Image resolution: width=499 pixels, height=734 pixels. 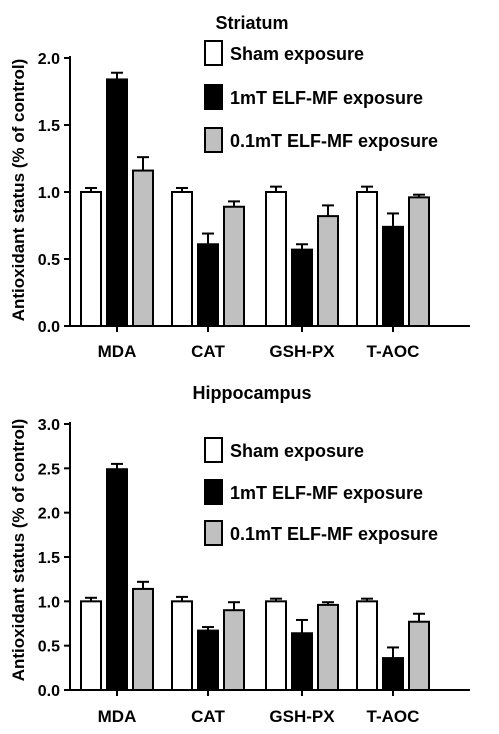 I want to click on chart-title: Striatum, so click(x=251, y=23).